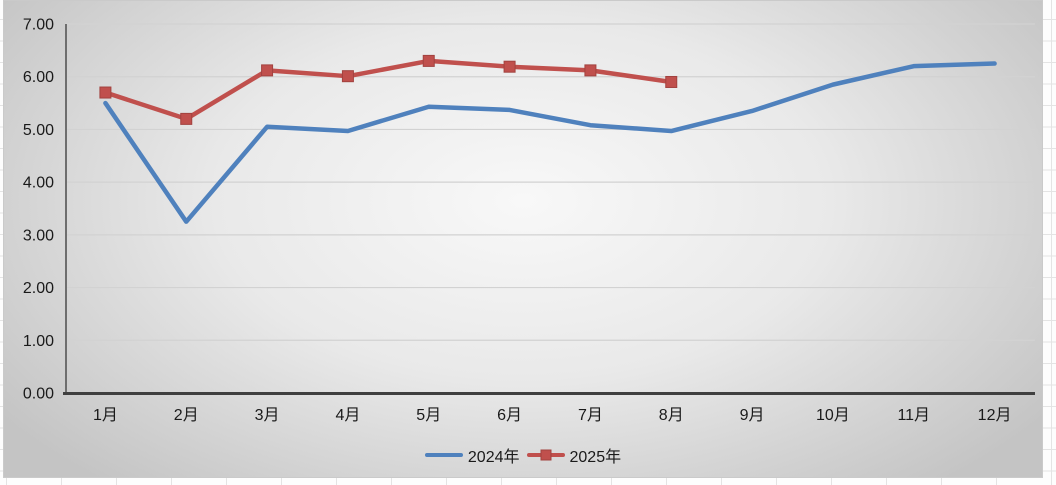 Image resolution: width=1056 pixels, height=485 pixels. I want to click on x-tick-label: 6月, so click(509, 415).